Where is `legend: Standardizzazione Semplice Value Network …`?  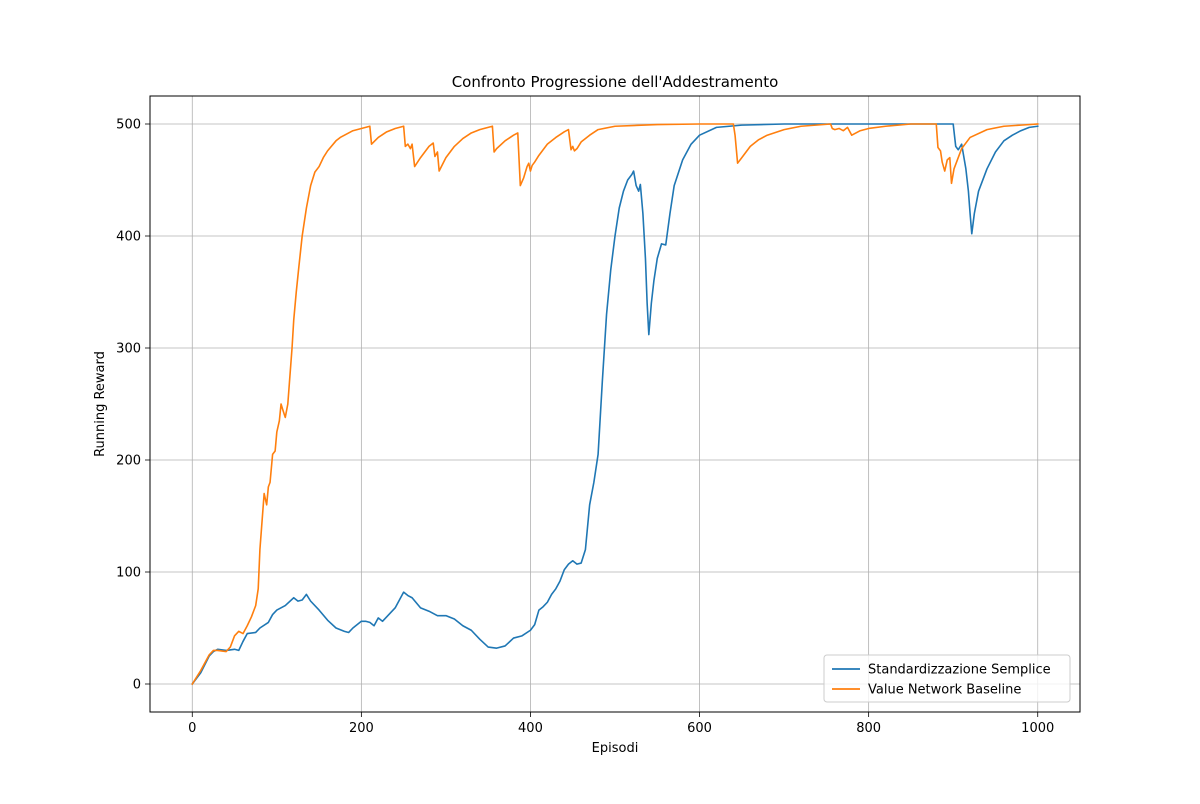 legend: Standardizzazione Semplice Value Network … is located at coordinates (947, 678).